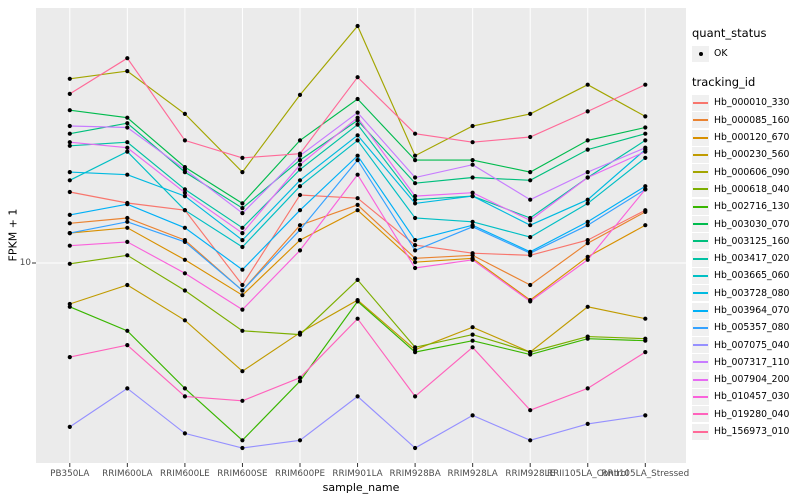 This screenshot has width=800, height=500. I want to click on legend-item-label: Hb_019280_040, so click(752, 414).